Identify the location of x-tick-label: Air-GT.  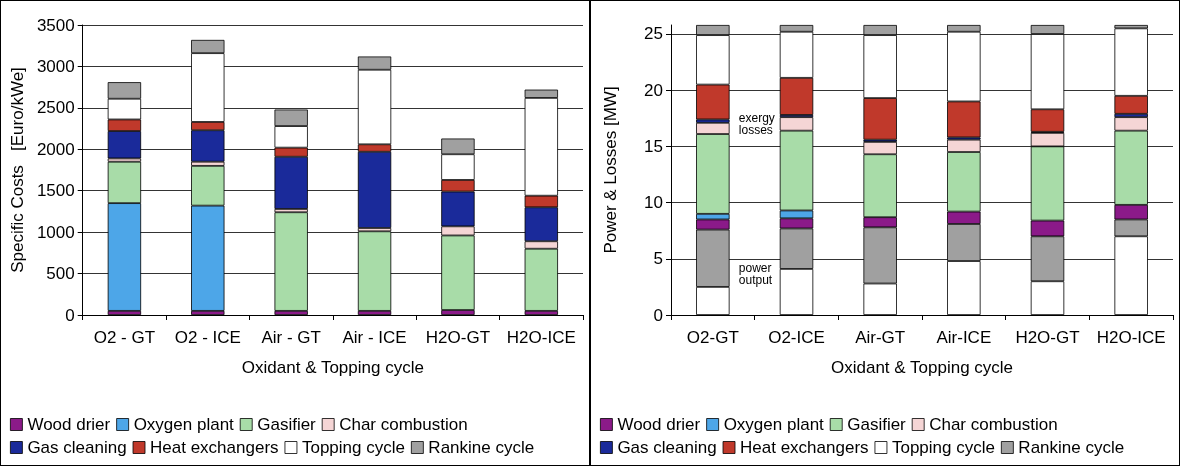
(880, 337).